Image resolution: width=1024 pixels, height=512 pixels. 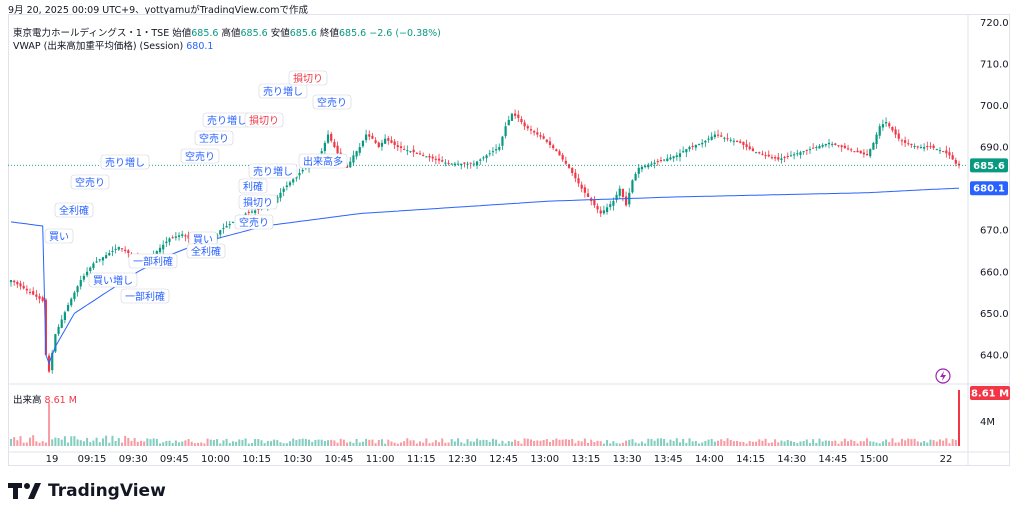 What do you see at coordinates (253, 186) in the screenshot?
I see `annotation-label: 利確` at bounding box center [253, 186].